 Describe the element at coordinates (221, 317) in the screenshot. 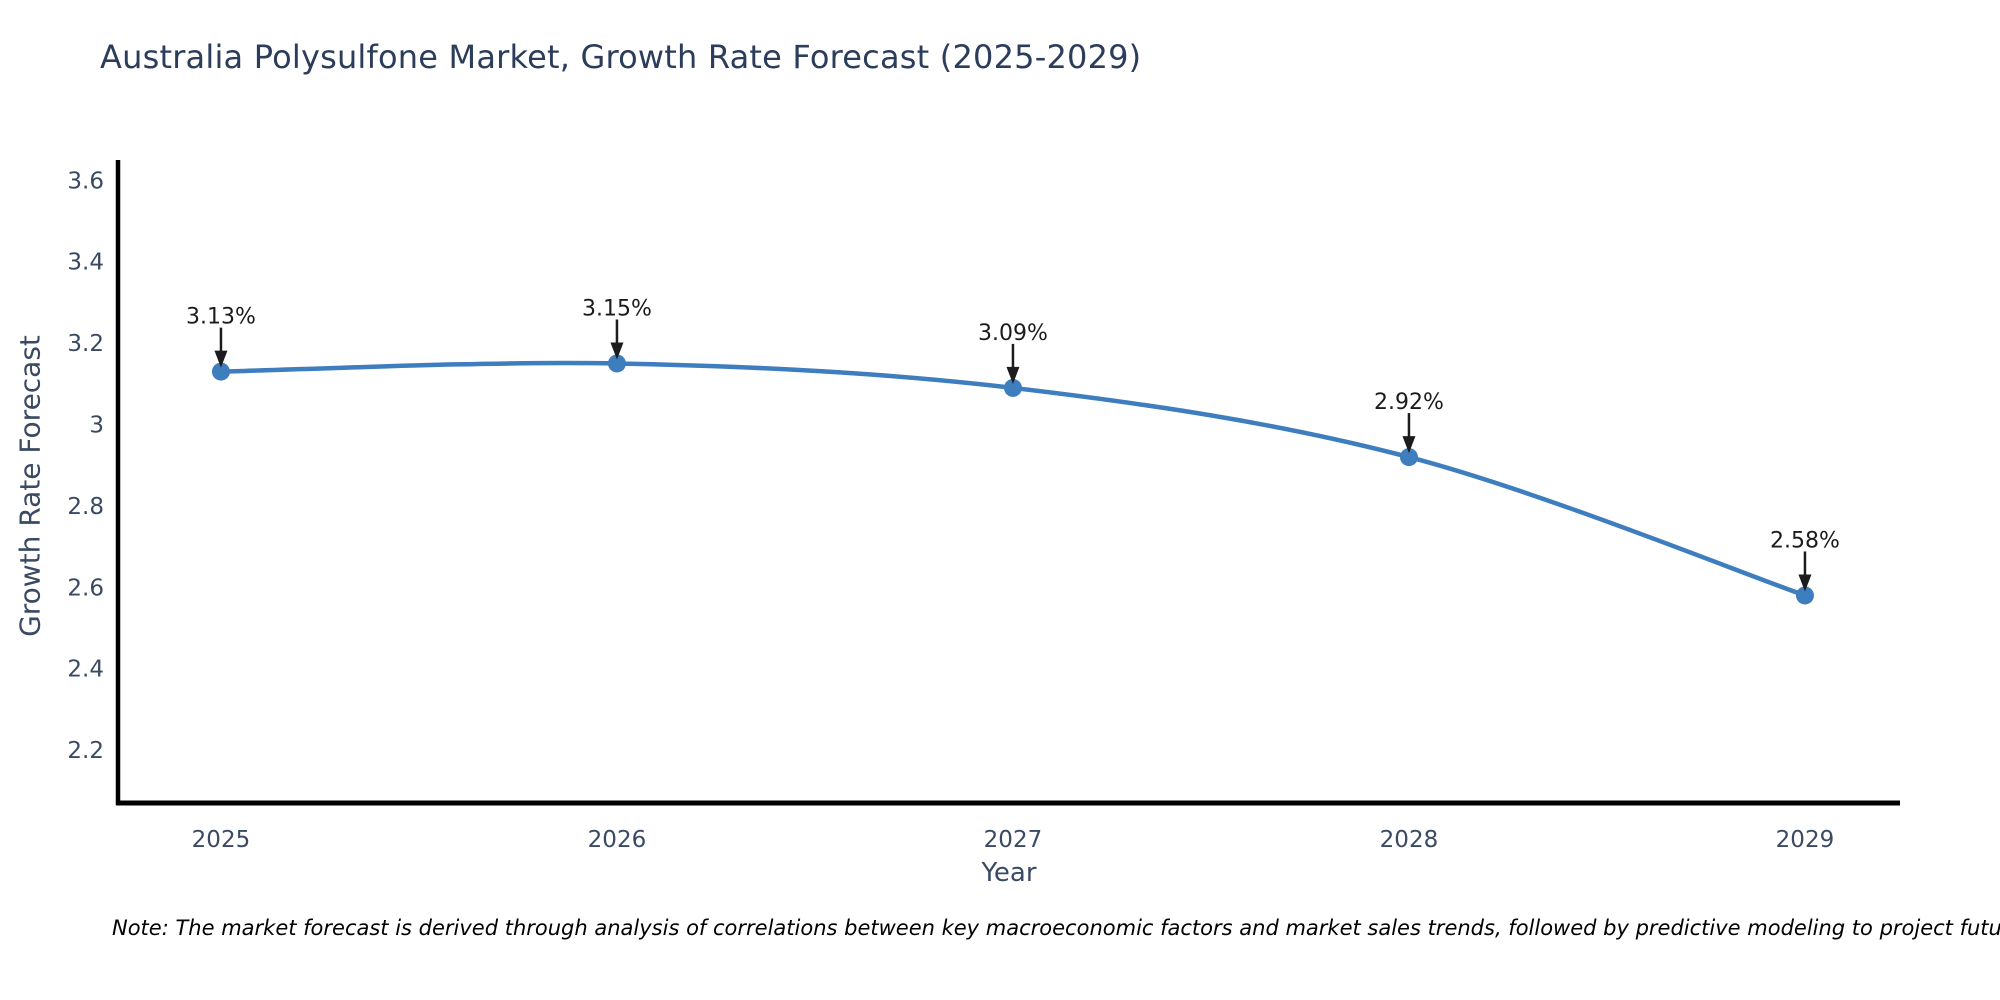

I see `data-point-label: 3.13%` at that location.